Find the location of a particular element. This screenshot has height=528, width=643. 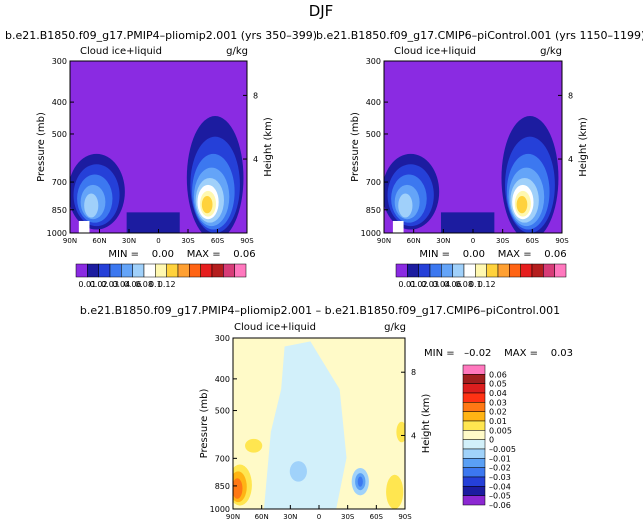

colorbar-label: 0.005 is located at coordinates (500, 430).